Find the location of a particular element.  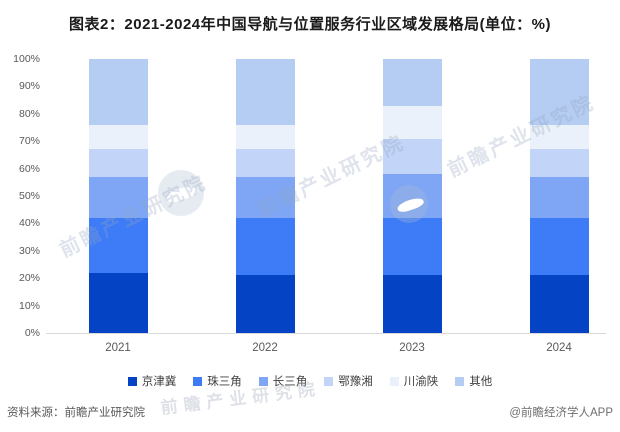

bar-2024-segment-珠三角 is located at coordinates (559, 246).